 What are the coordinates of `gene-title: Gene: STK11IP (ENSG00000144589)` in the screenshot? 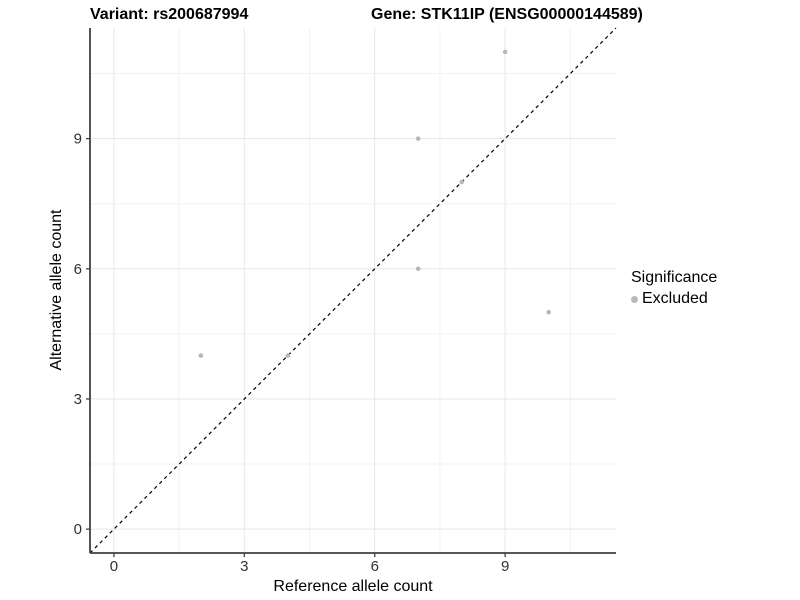 It's located at (507, 14).